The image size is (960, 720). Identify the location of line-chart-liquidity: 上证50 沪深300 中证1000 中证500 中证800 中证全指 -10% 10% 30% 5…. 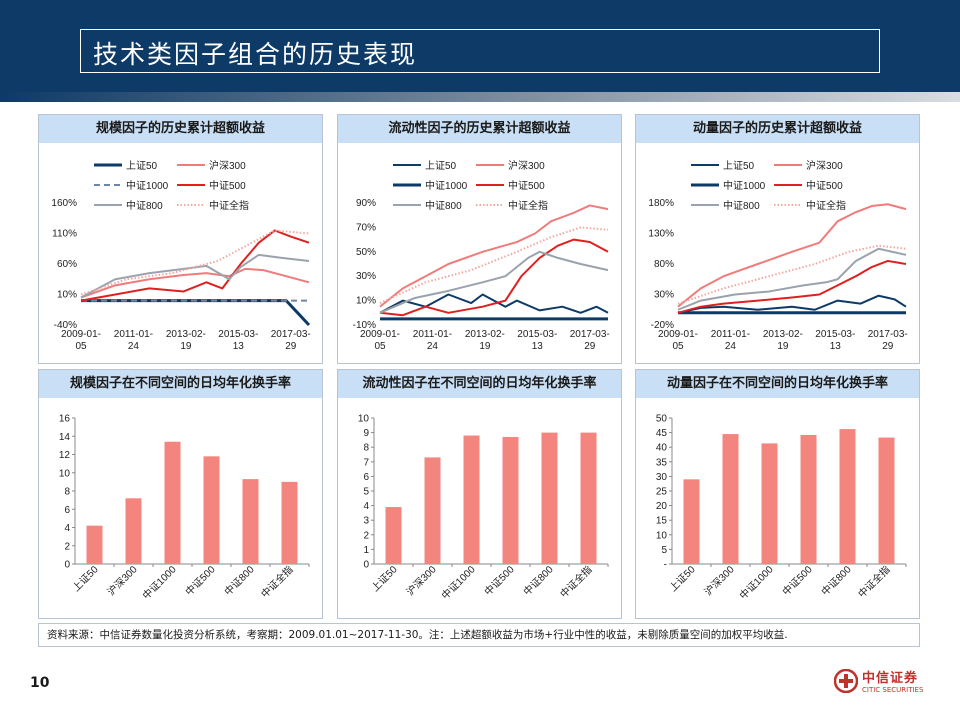
(481, 255).